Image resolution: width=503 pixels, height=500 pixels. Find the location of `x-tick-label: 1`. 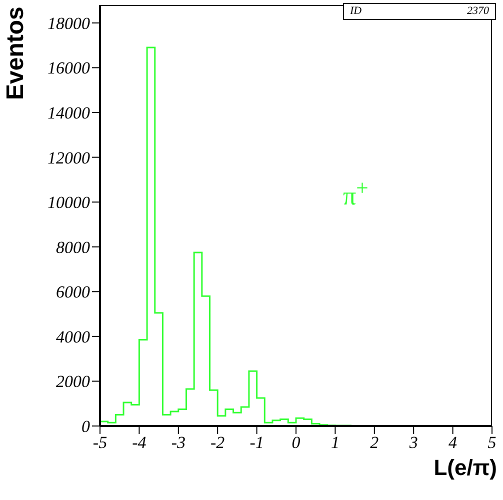

x-tick-label: 1 is located at coordinates (335, 442).